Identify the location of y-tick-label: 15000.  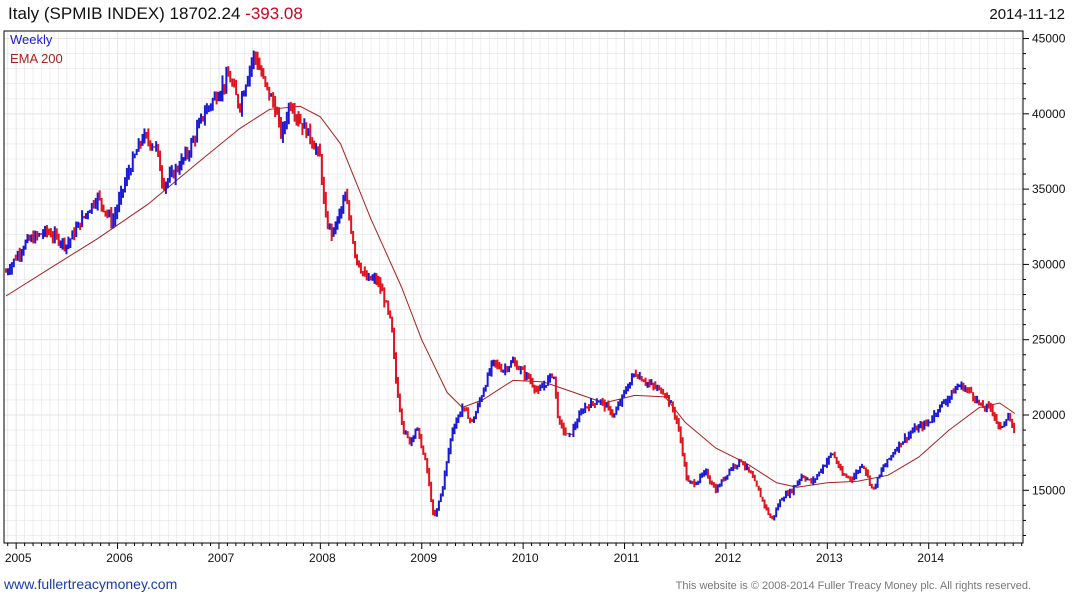
(1049, 490).